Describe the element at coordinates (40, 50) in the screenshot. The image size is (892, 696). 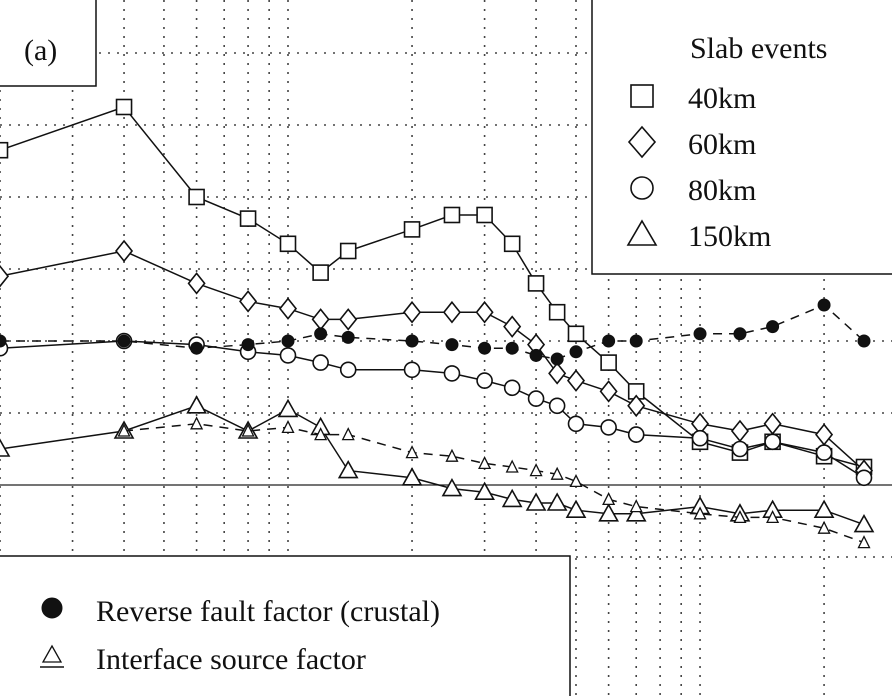
I see `panel-label: (a)` at that location.